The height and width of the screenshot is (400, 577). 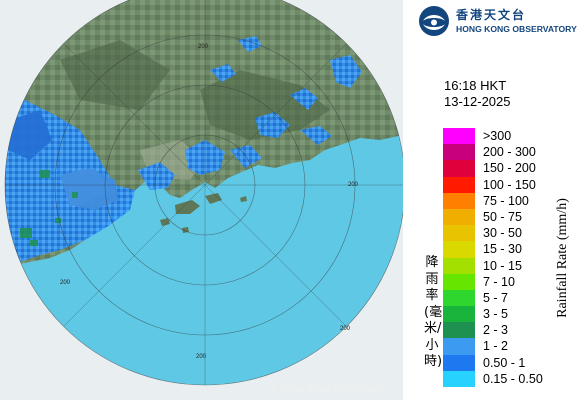 I want to click on land-hills, so click(x=195, y=90).